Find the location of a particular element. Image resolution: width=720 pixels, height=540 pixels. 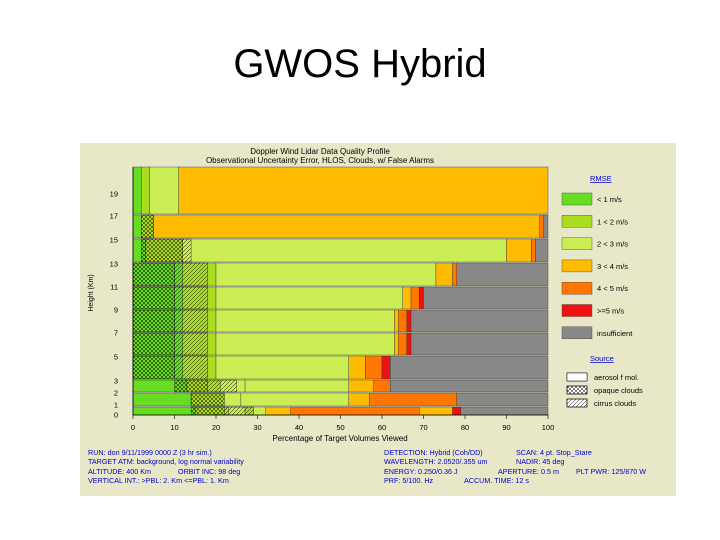

nadir-label: NADIR: is located at coordinates (528, 462).